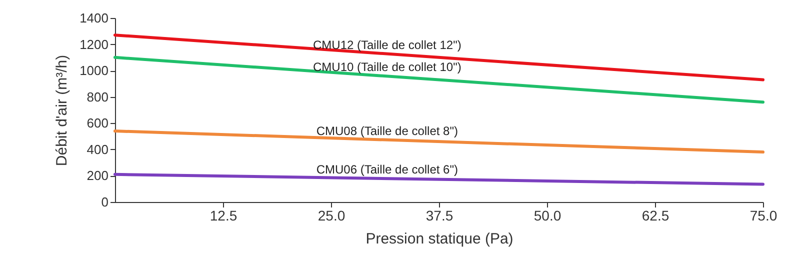 The height and width of the screenshot is (262, 800). I want to click on y-tick-label: 1000, so click(94, 70).